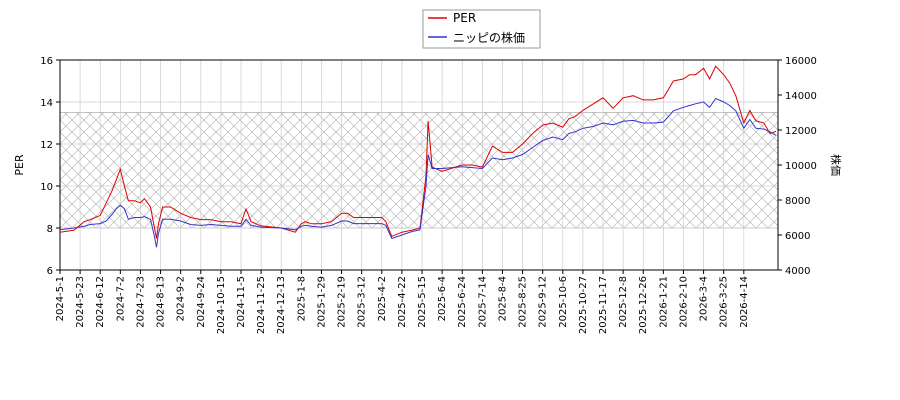  What do you see at coordinates (201, 302) in the screenshot?
I see `x-tick-label: 2024-9-24` at bounding box center [201, 302].